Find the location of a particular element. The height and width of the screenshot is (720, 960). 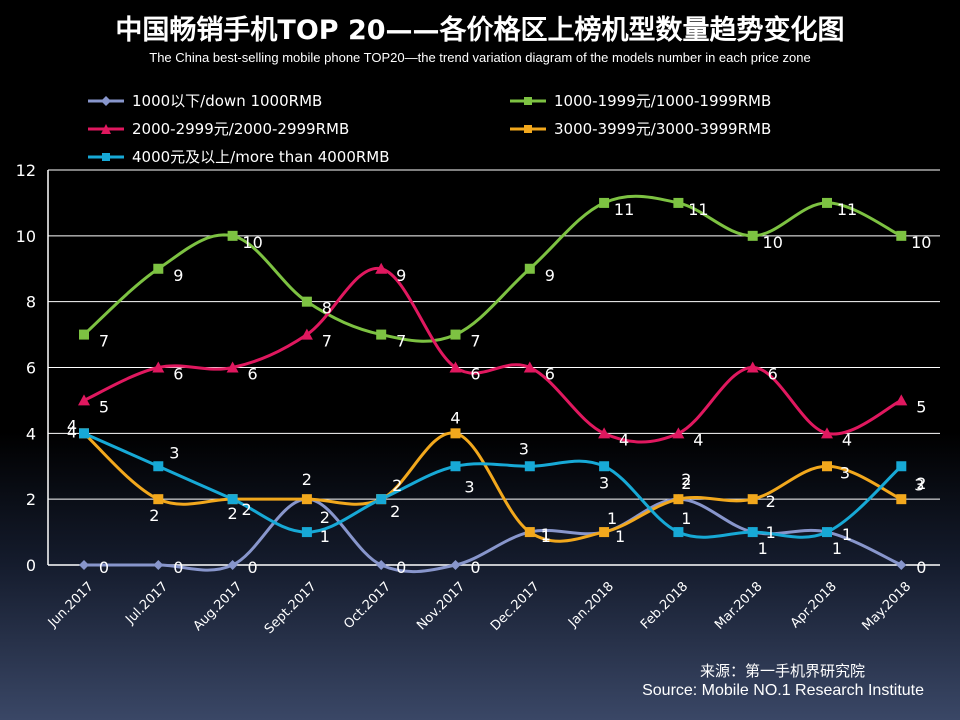

x-tick-label: Dec.2017 is located at coordinates (515, 606).